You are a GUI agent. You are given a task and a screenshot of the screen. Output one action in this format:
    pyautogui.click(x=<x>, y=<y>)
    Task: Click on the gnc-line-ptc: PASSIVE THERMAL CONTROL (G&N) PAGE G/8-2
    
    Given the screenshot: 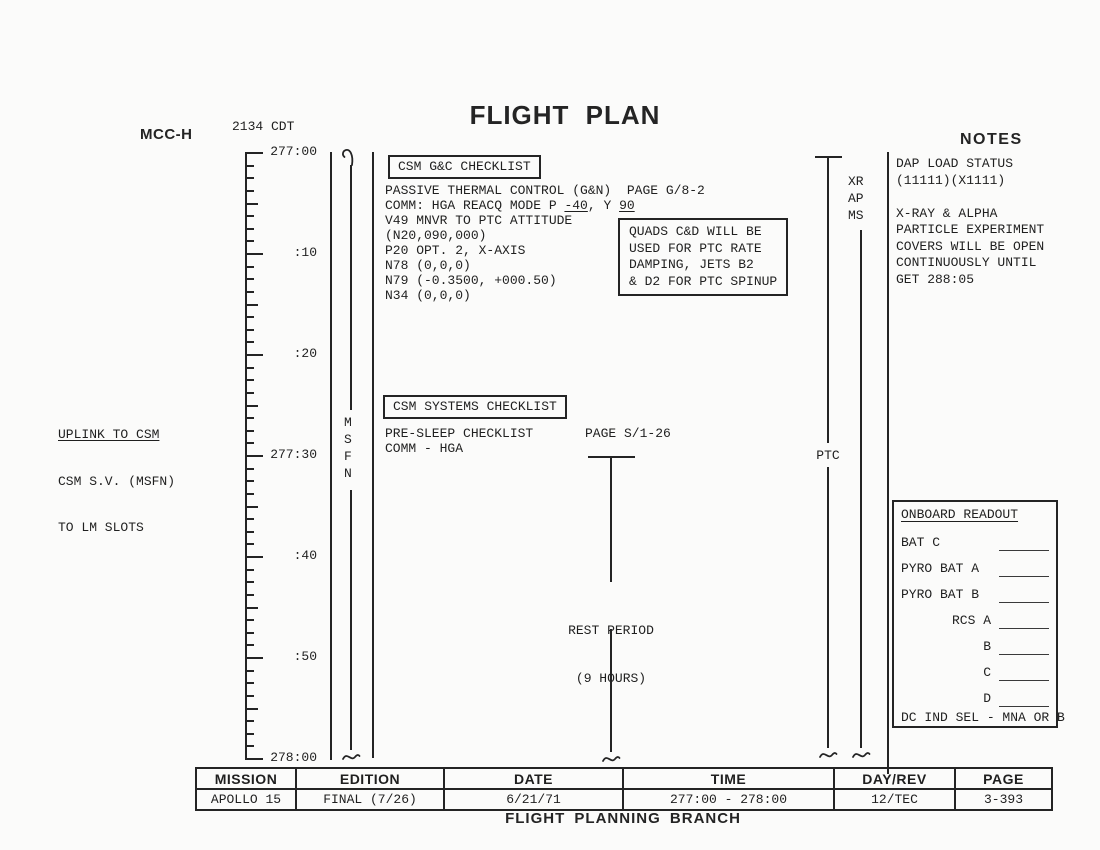 What is the action you would take?
    pyautogui.click(x=545, y=190)
    